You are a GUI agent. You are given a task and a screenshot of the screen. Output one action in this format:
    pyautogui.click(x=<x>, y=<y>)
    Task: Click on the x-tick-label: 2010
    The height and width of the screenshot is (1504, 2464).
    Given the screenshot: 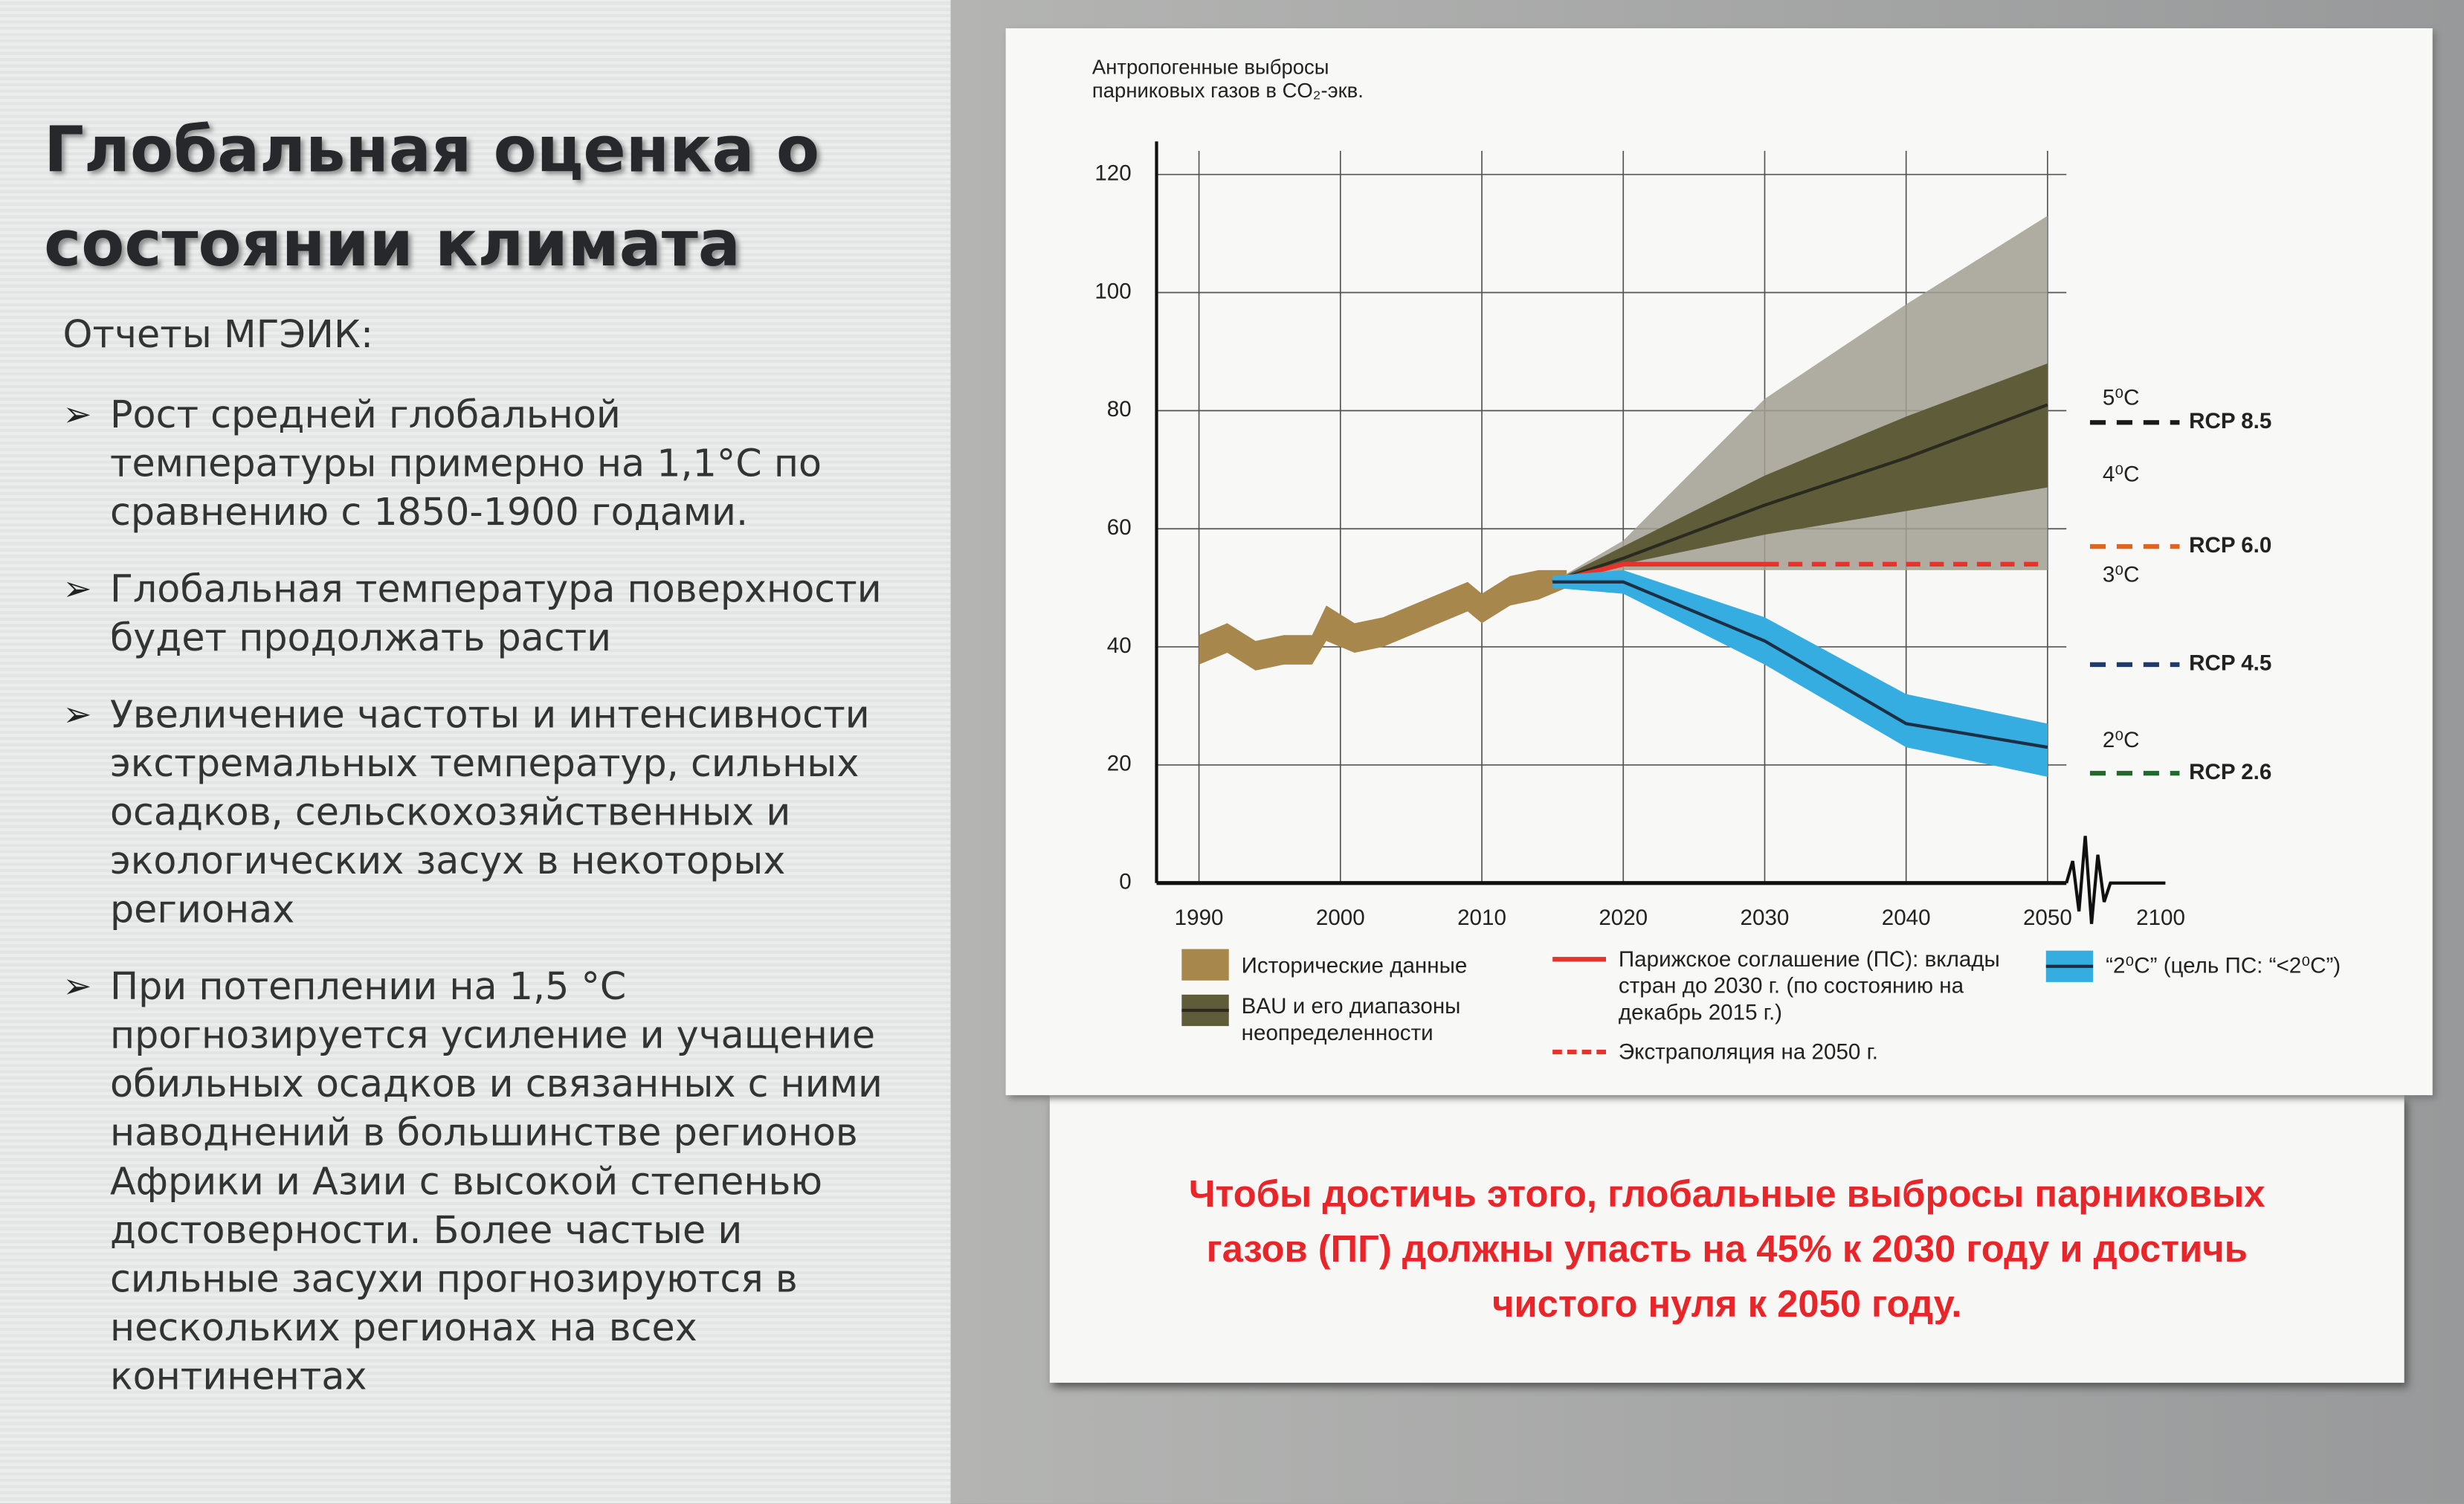 What is the action you would take?
    pyautogui.click(x=1482, y=918)
    